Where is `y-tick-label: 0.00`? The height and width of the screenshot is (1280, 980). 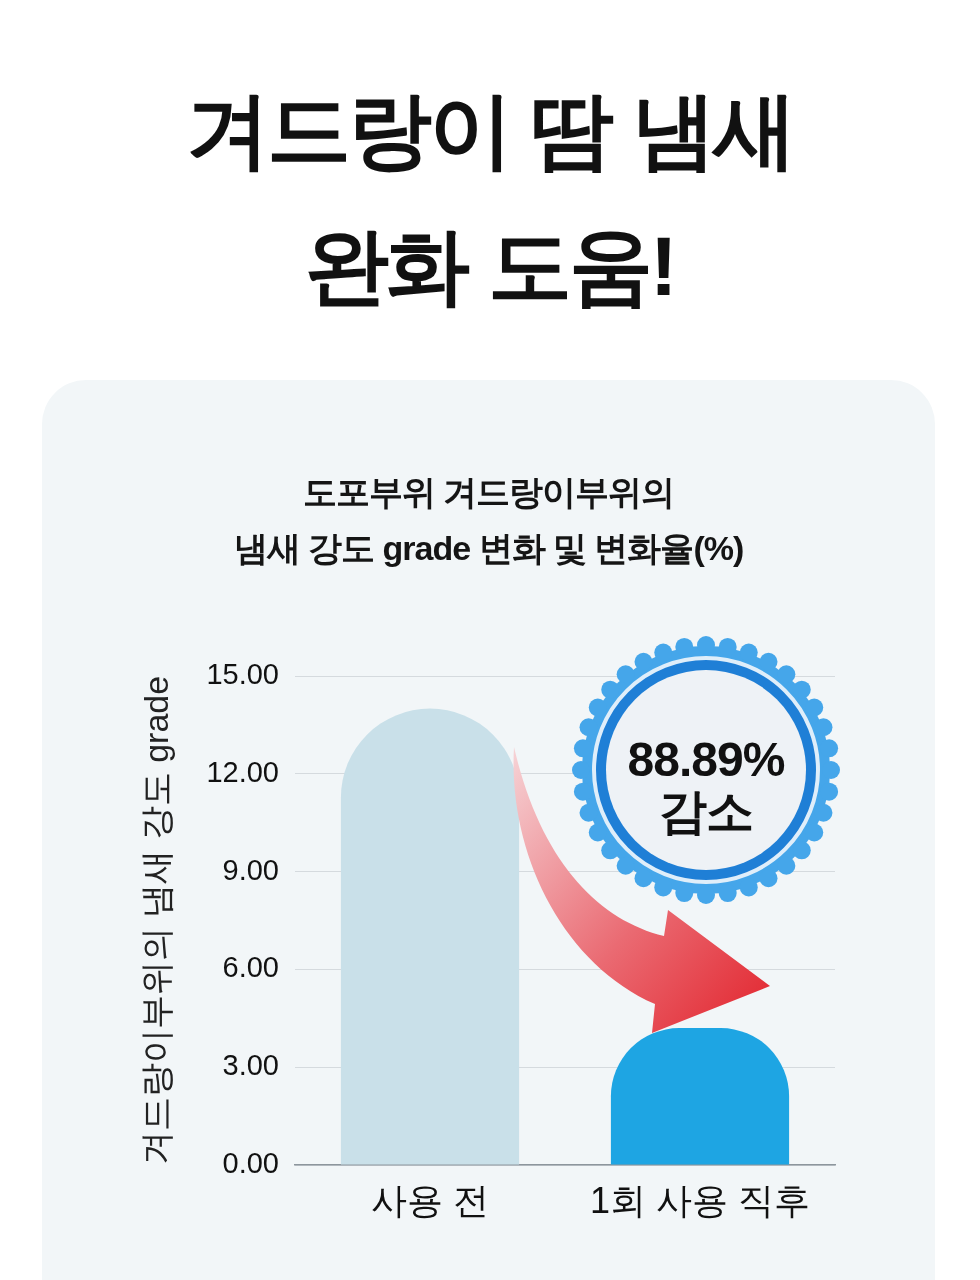
y-tick-label: 0.00 is located at coordinates (250, 1163).